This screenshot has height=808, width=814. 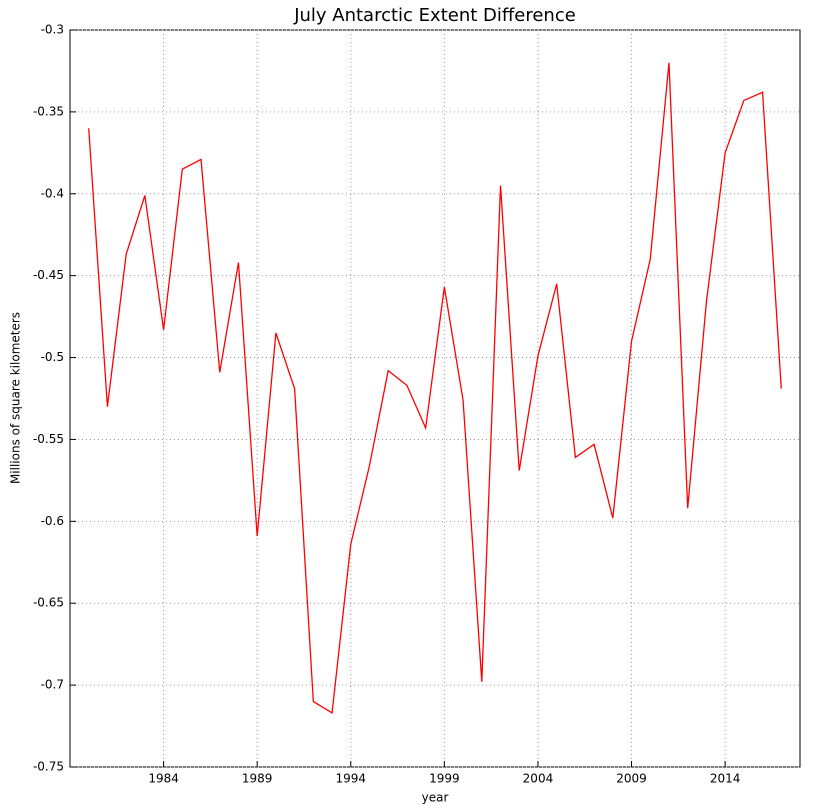 What do you see at coordinates (350, 779) in the screenshot?
I see `x-tick-label: 1994` at bounding box center [350, 779].